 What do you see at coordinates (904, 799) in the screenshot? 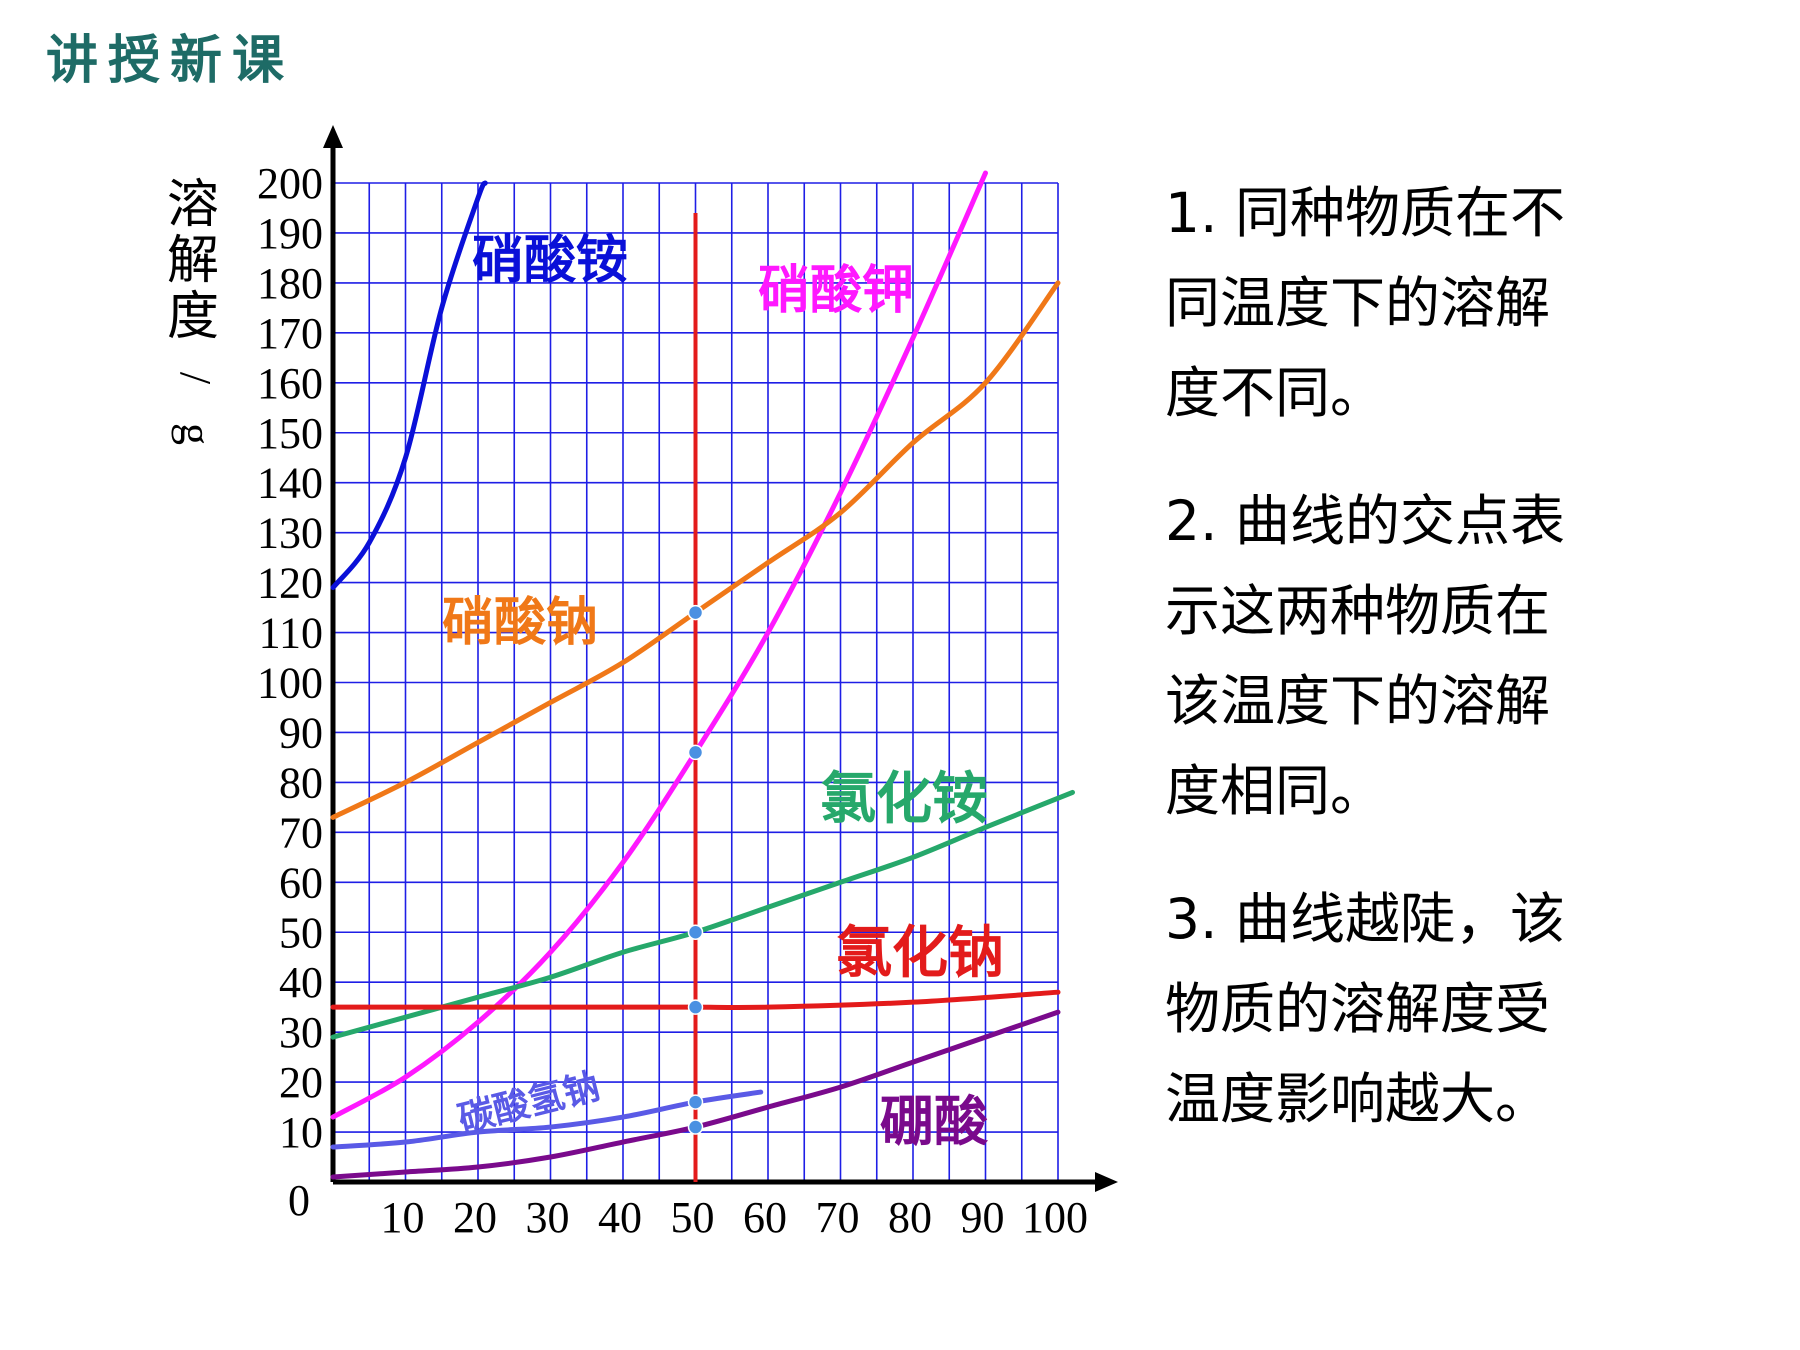
I see `series-label-3: 氯化铵` at bounding box center [904, 799].